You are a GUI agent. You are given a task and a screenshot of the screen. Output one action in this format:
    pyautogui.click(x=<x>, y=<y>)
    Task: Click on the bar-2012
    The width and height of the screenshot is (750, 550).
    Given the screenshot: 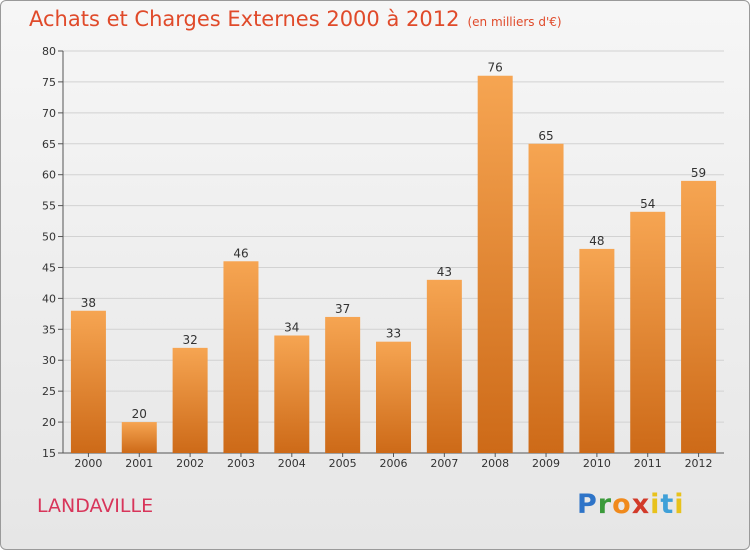 What is the action you would take?
    pyautogui.click(x=699, y=316)
    